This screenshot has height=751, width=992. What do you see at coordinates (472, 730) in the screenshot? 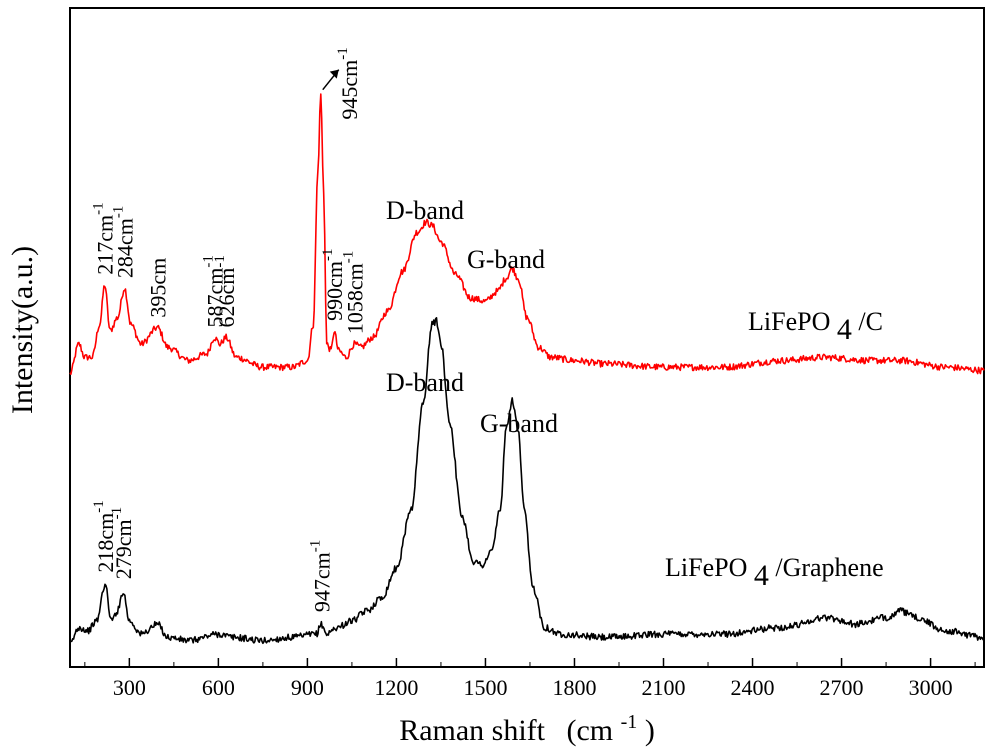
I see `x-axis-label-text: Raman shift` at bounding box center [472, 730].